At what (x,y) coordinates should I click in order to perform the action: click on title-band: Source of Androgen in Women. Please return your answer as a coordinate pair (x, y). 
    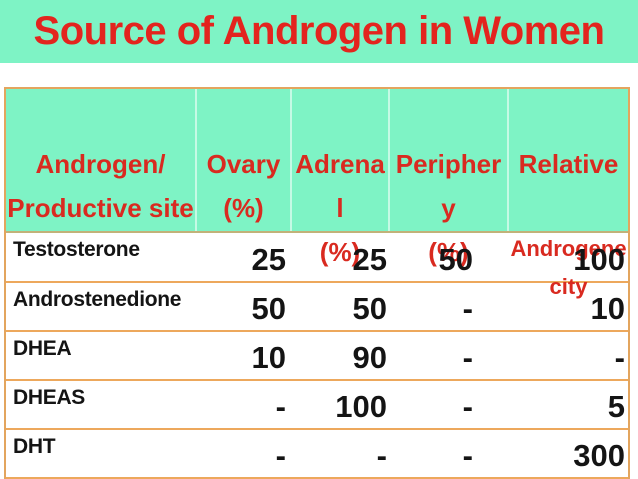
    Looking at the image, I should click on (319, 31).